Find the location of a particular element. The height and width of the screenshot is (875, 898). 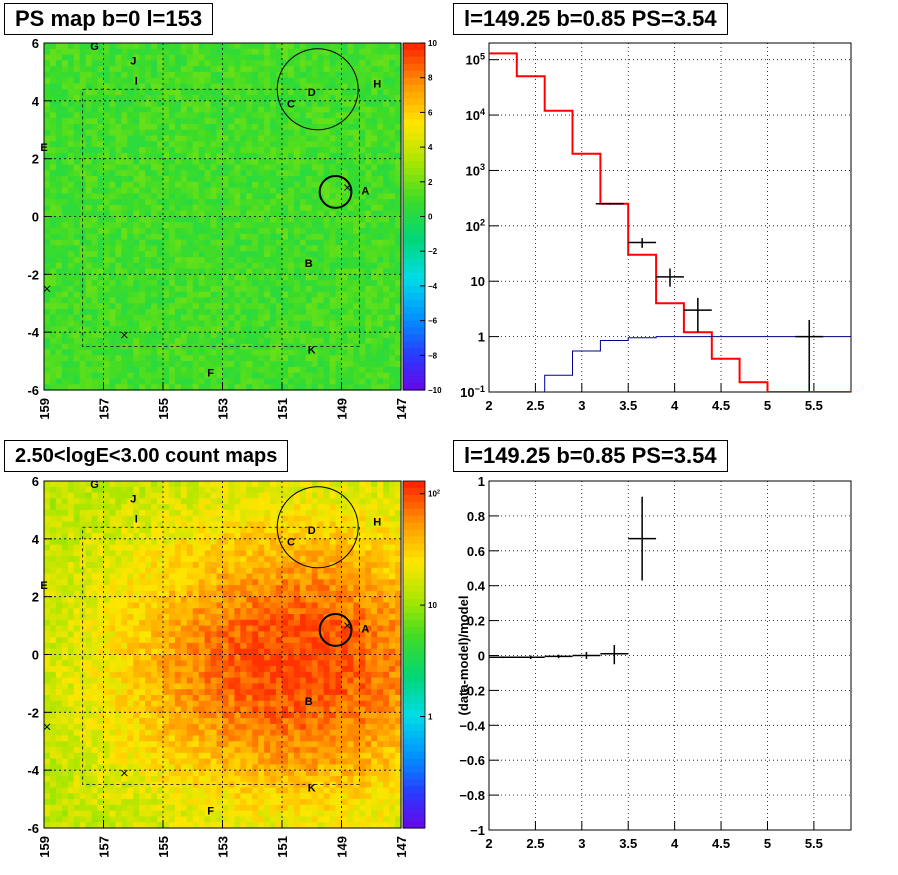

y-tick-label: 10³ is located at coordinates (475, 170).